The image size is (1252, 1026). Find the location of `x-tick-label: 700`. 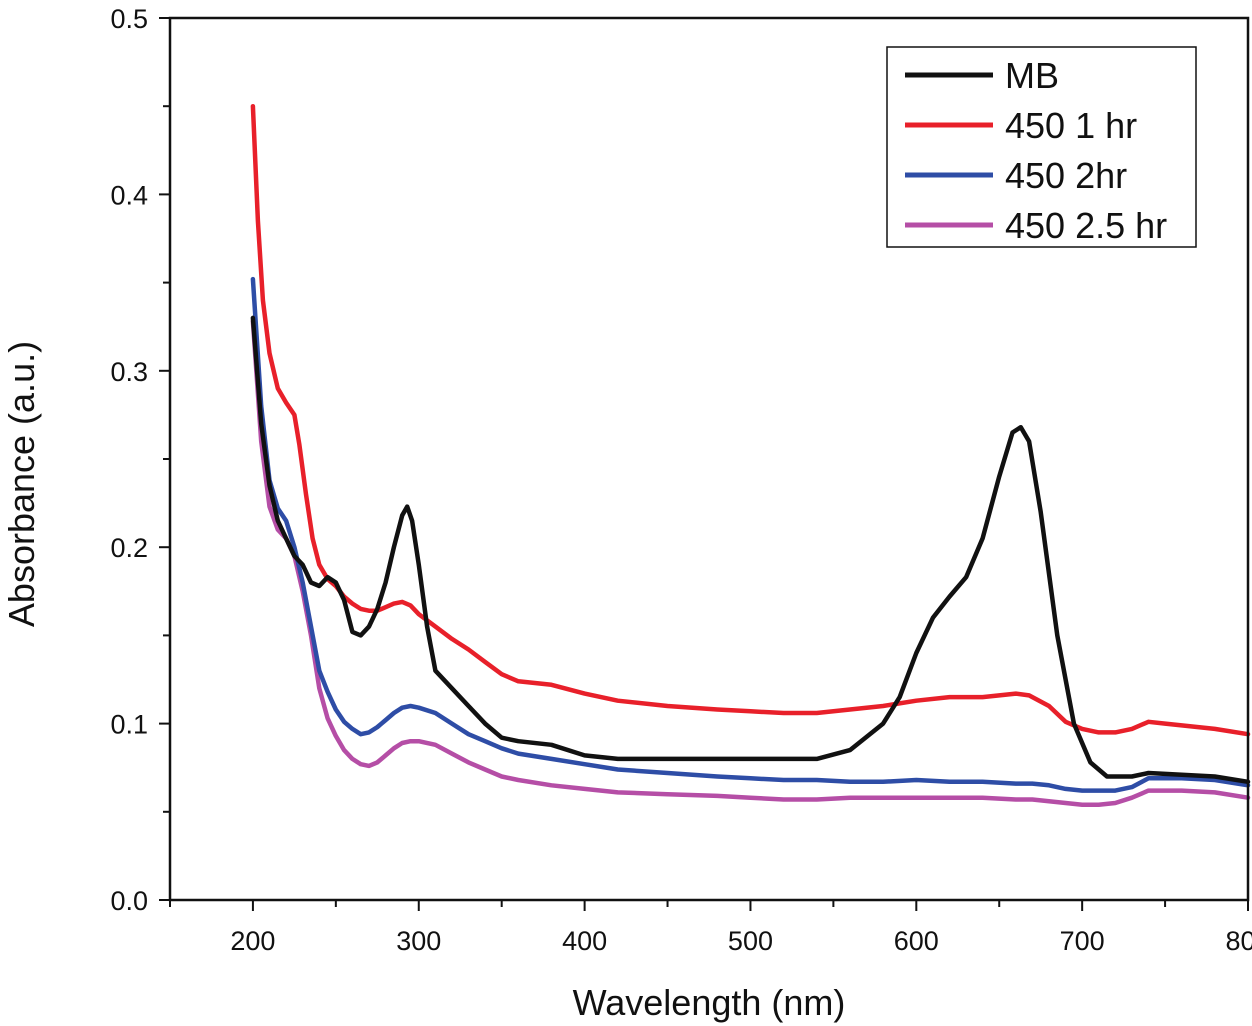

x-tick-label: 700 is located at coordinates (1082, 941).